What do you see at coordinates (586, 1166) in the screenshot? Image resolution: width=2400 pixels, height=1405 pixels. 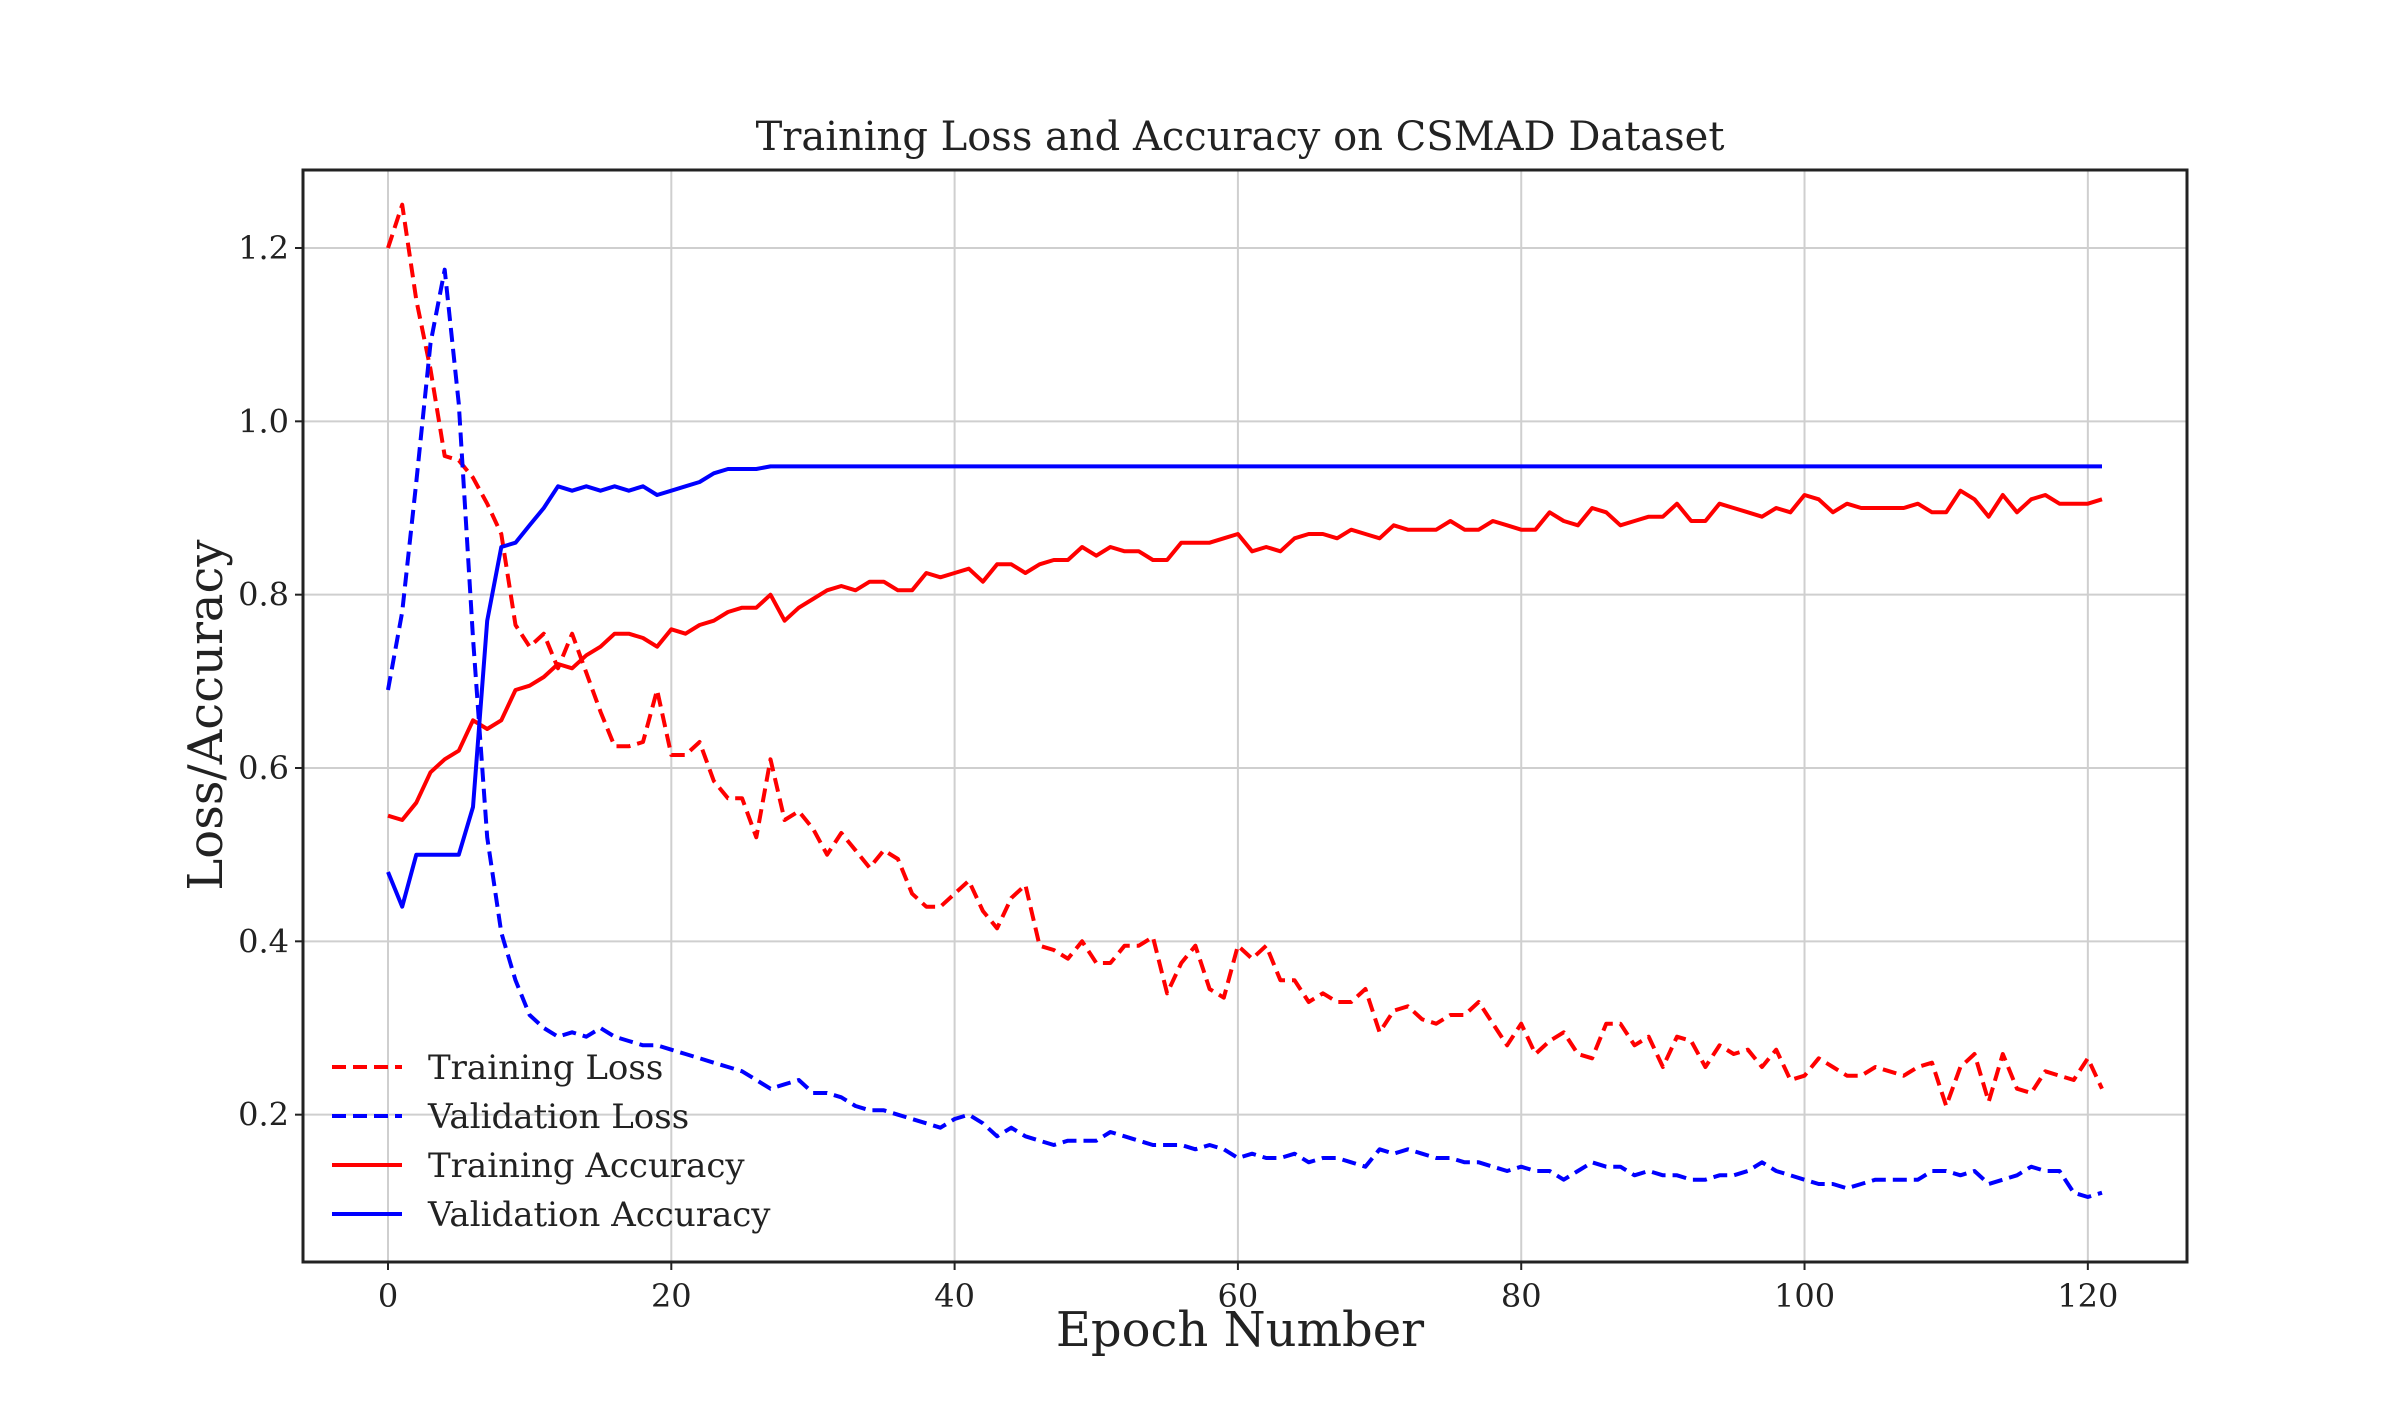 I see `legend-label: Training Accuracy` at bounding box center [586, 1166].